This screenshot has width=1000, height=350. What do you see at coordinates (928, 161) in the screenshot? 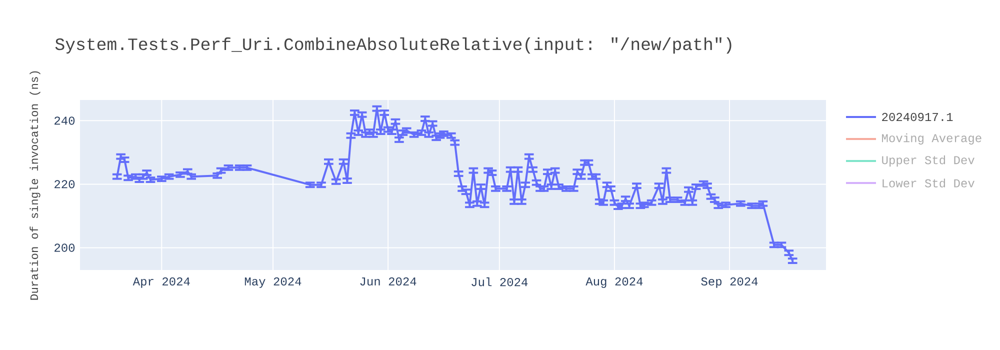
I see `legend-label: Upper Std Dev` at bounding box center [928, 161].